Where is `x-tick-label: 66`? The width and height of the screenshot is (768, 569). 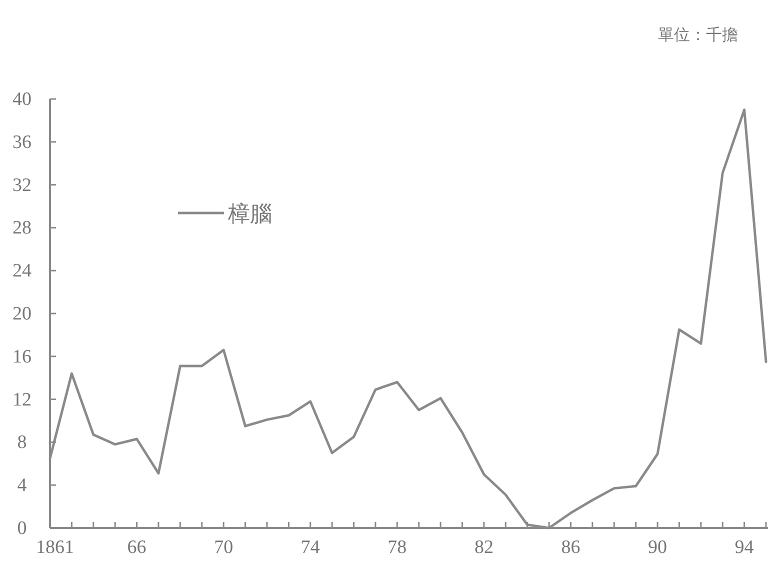
x-tick-label: 66 is located at coordinates (136, 547).